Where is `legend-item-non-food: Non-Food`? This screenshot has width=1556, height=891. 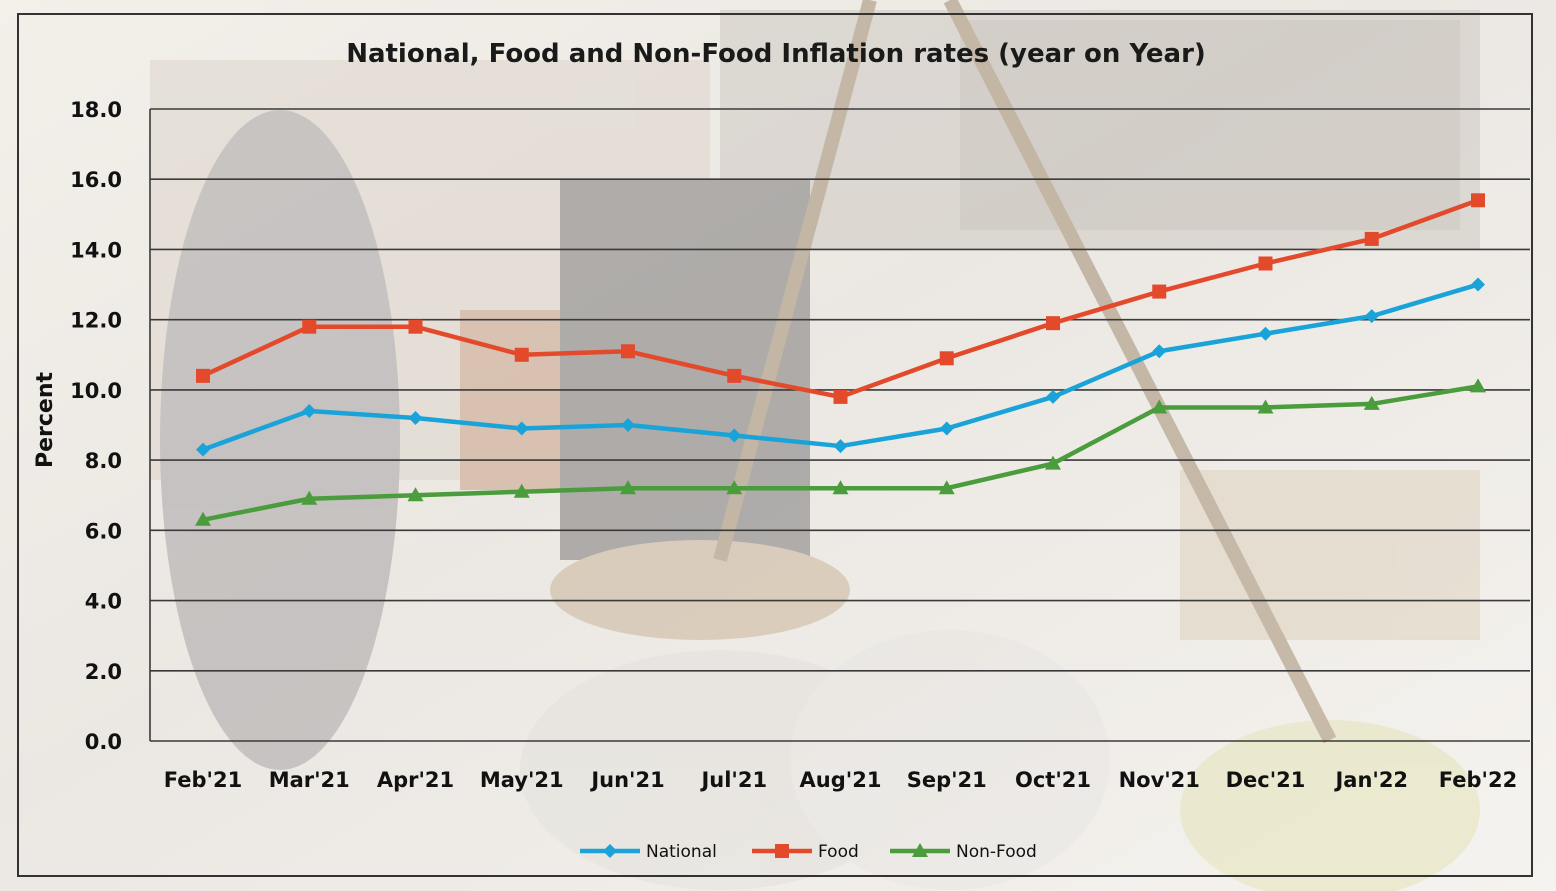
legend-item-non-food: Non-Food is located at coordinates (963, 852).